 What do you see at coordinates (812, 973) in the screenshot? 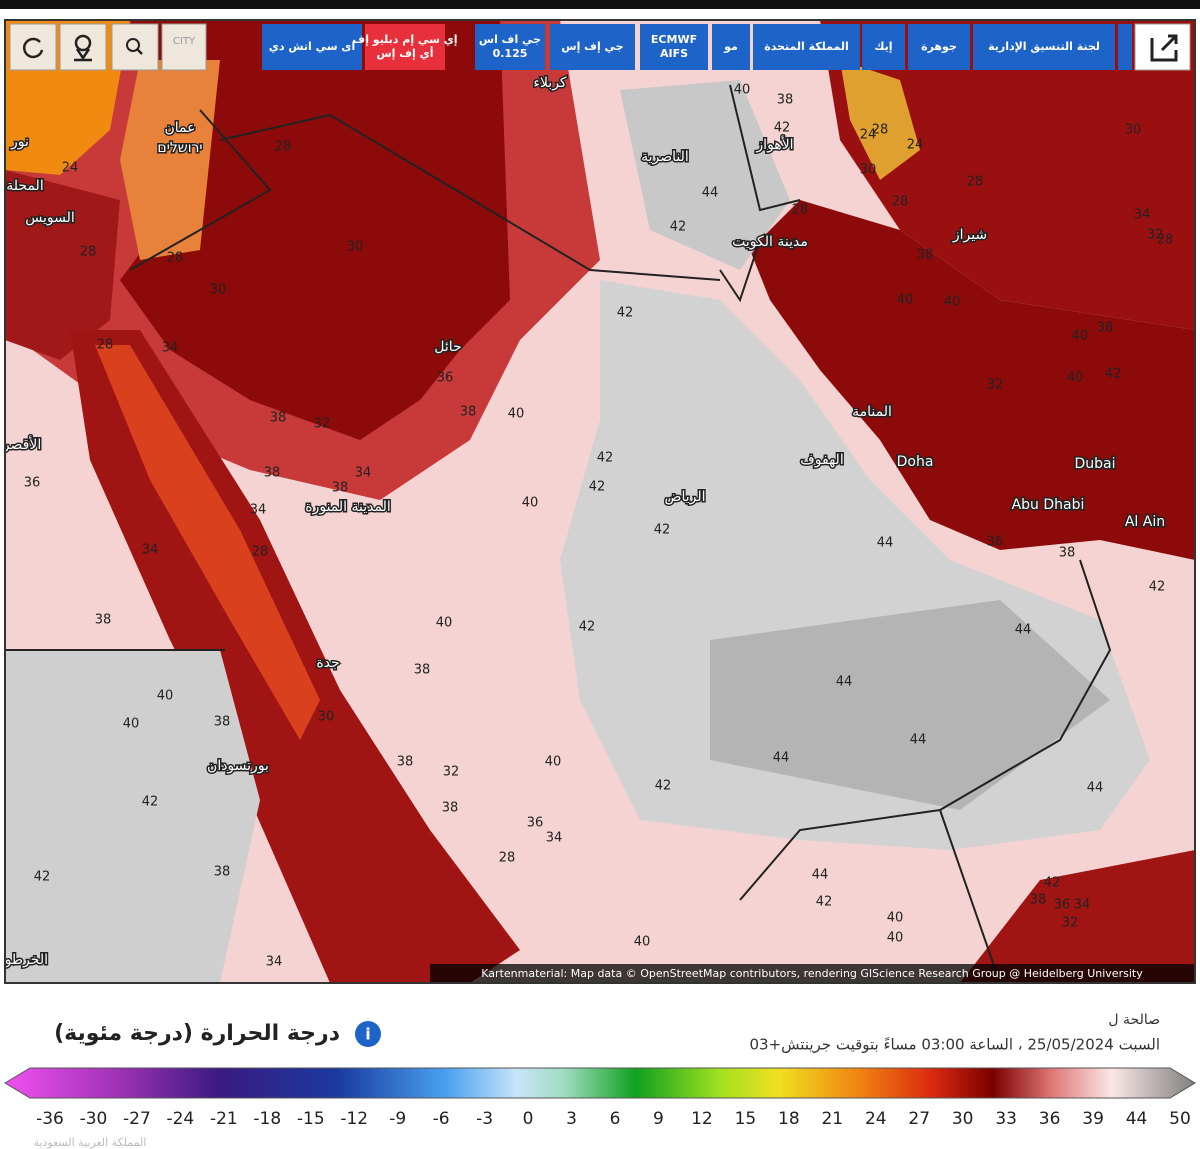
I see `attribution-bg` at bounding box center [812, 973].